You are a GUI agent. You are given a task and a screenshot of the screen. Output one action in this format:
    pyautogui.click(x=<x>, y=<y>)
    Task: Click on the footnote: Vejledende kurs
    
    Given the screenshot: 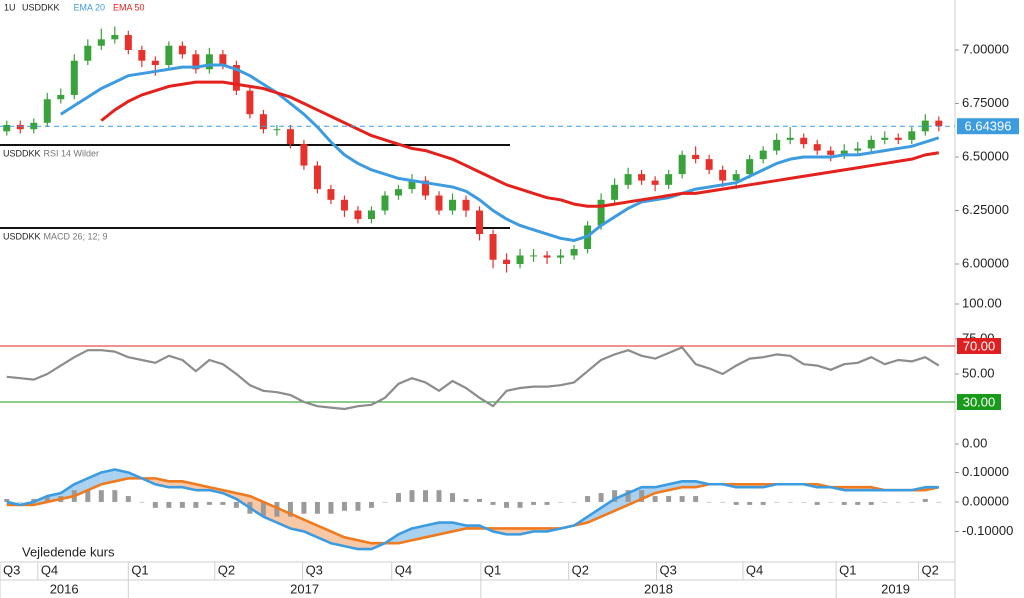 What is the action you would take?
    pyautogui.click(x=68, y=551)
    